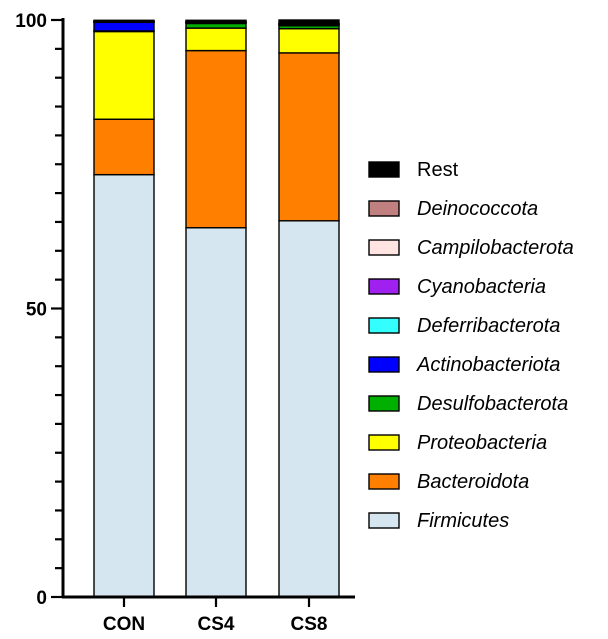 The height and width of the screenshot is (639, 608). Describe the element at coordinates (309, 624) in the screenshot. I see `x-category-label: CS8` at that location.